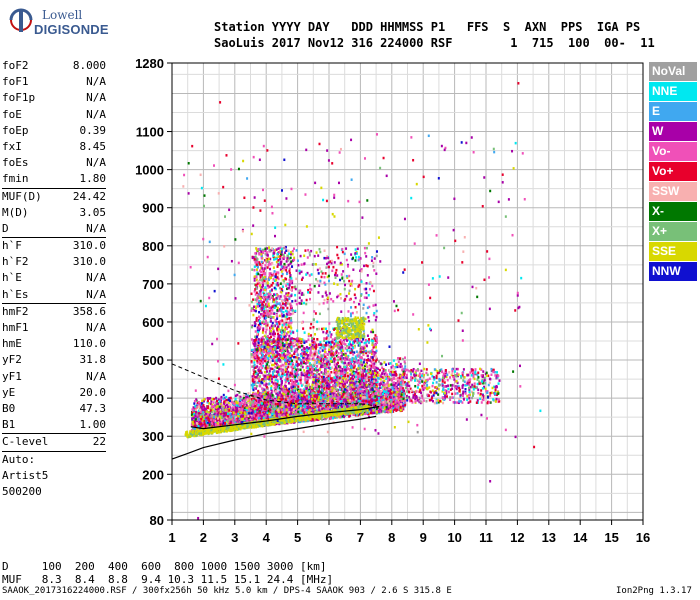 The image size is (700, 600). What do you see at coordinates (15, 212) in the screenshot?
I see `param-label: M(D)` at bounding box center [15, 212].